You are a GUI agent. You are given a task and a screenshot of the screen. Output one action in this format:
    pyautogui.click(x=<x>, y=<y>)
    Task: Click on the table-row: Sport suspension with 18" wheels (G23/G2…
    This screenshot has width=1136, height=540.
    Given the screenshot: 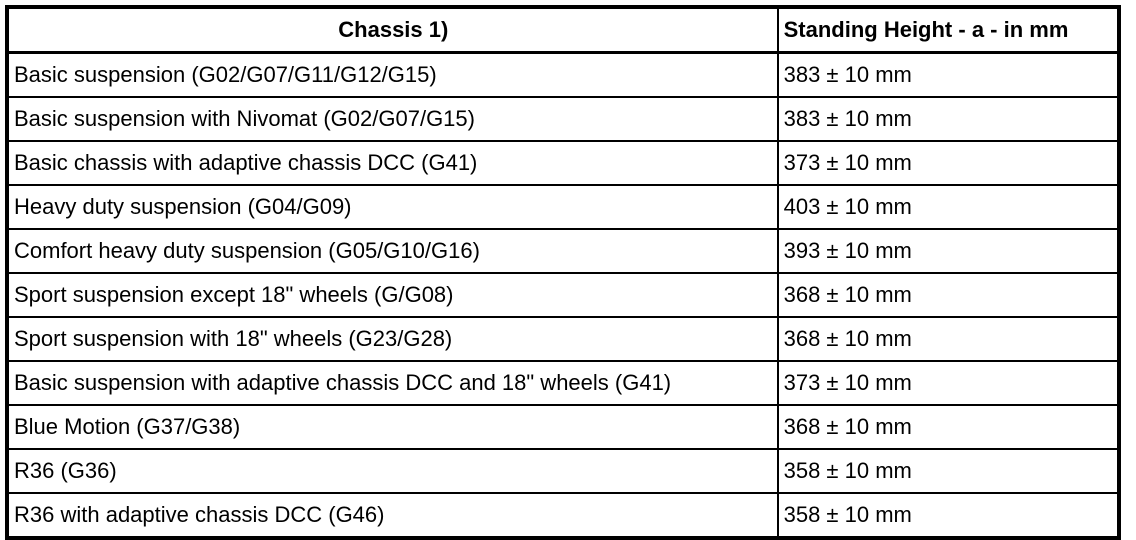 What is the action you would take?
    pyautogui.click(x=563, y=339)
    